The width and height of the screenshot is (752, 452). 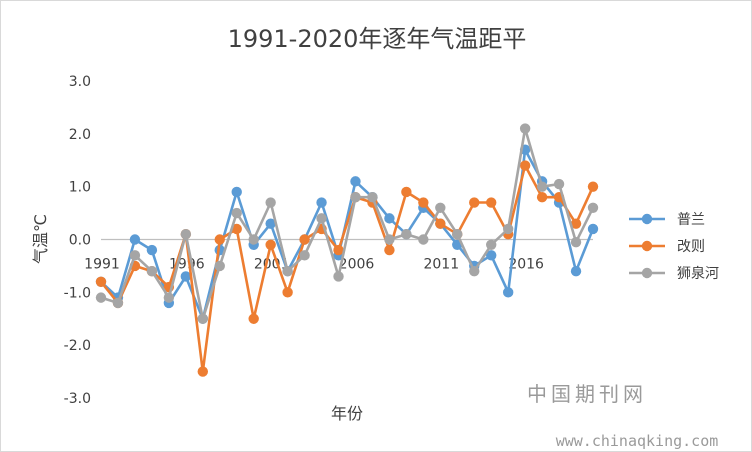 I want to click on legend-item: 狮泉河, so click(x=674, y=273).